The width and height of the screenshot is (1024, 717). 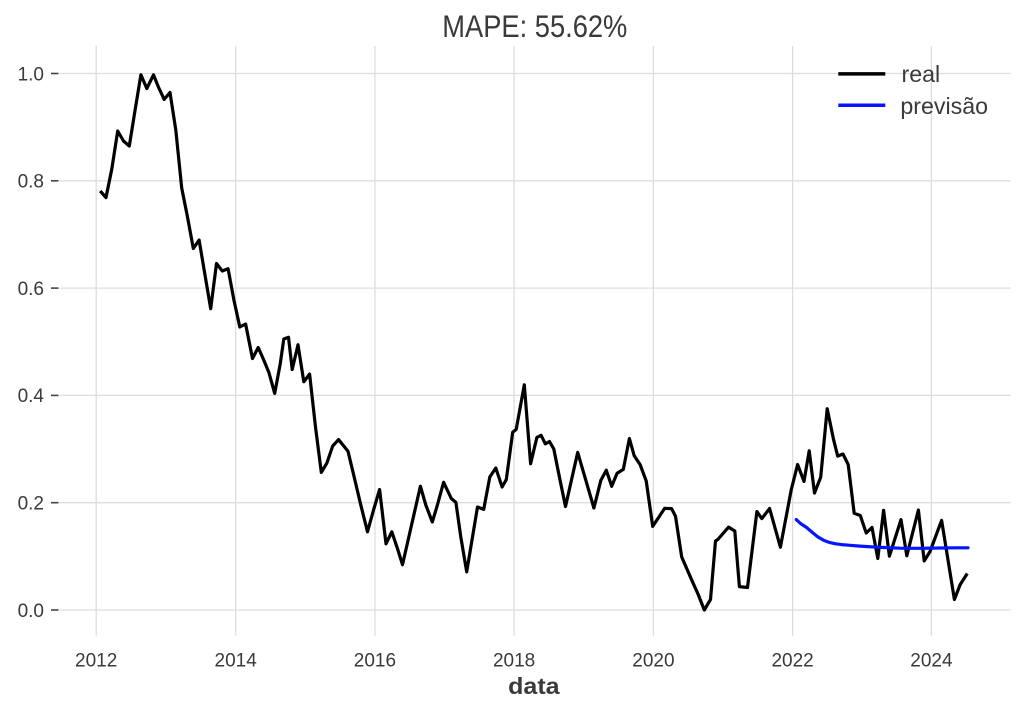 What do you see at coordinates (653, 660) in the screenshot?
I see `svg-text: 2020` at bounding box center [653, 660].